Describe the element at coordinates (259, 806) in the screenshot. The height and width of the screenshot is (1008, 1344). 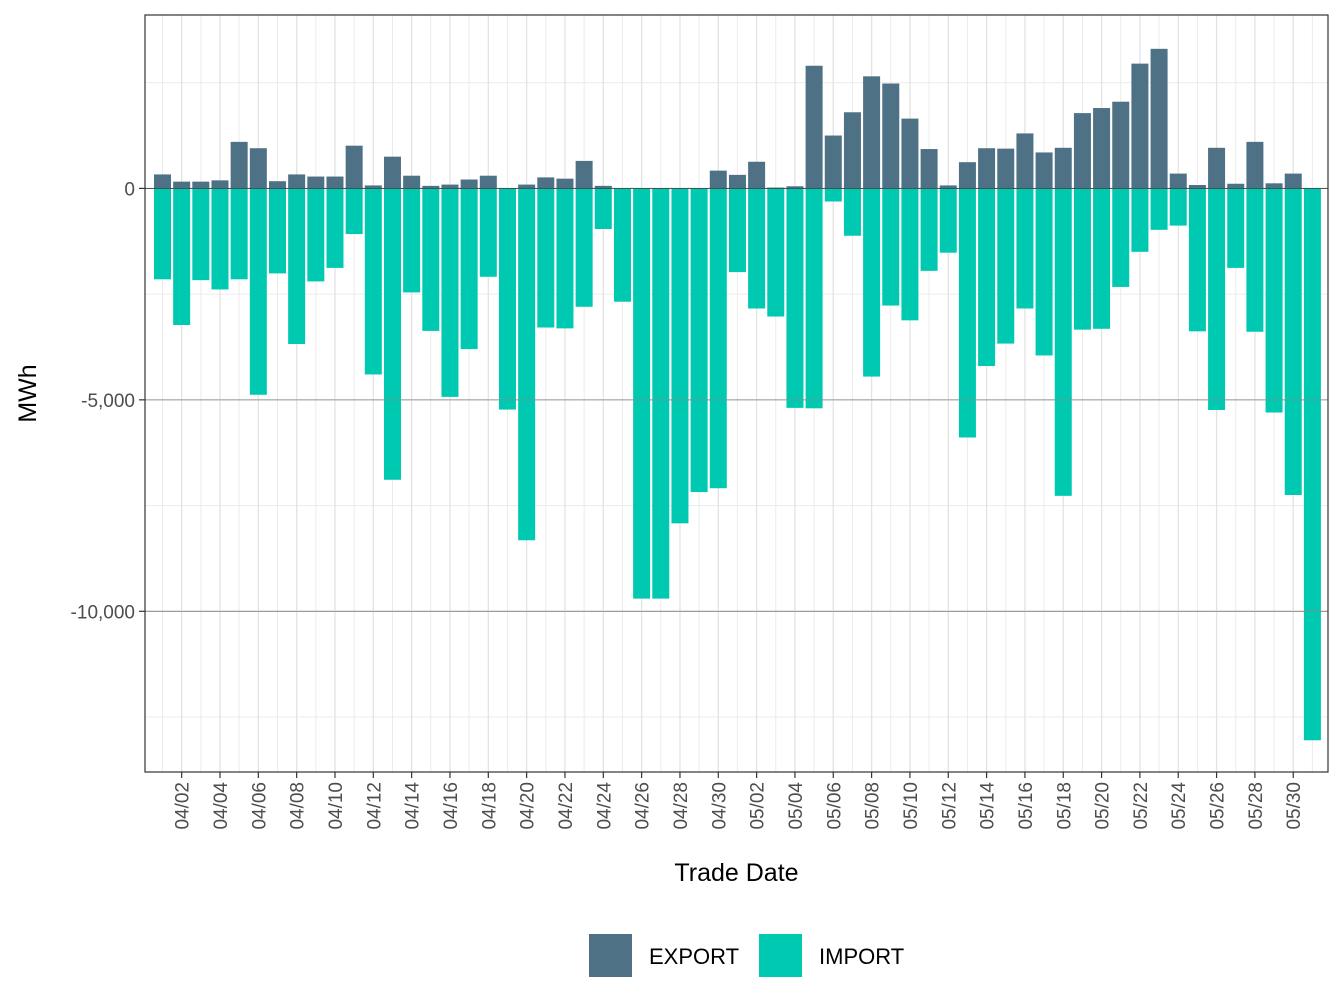
I see `x-tick-label: 04/06` at that location.